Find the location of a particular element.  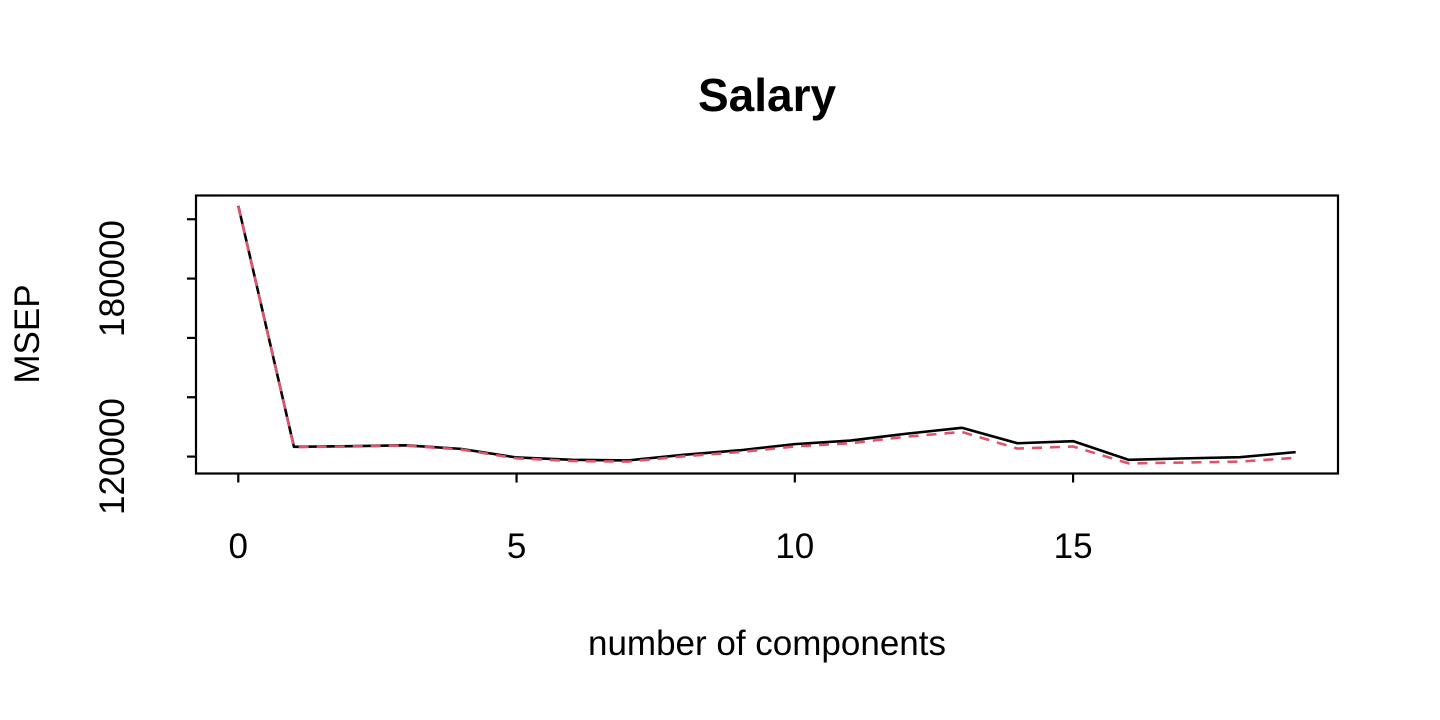

chart-title: Salary is located at coordinates (767, 95).